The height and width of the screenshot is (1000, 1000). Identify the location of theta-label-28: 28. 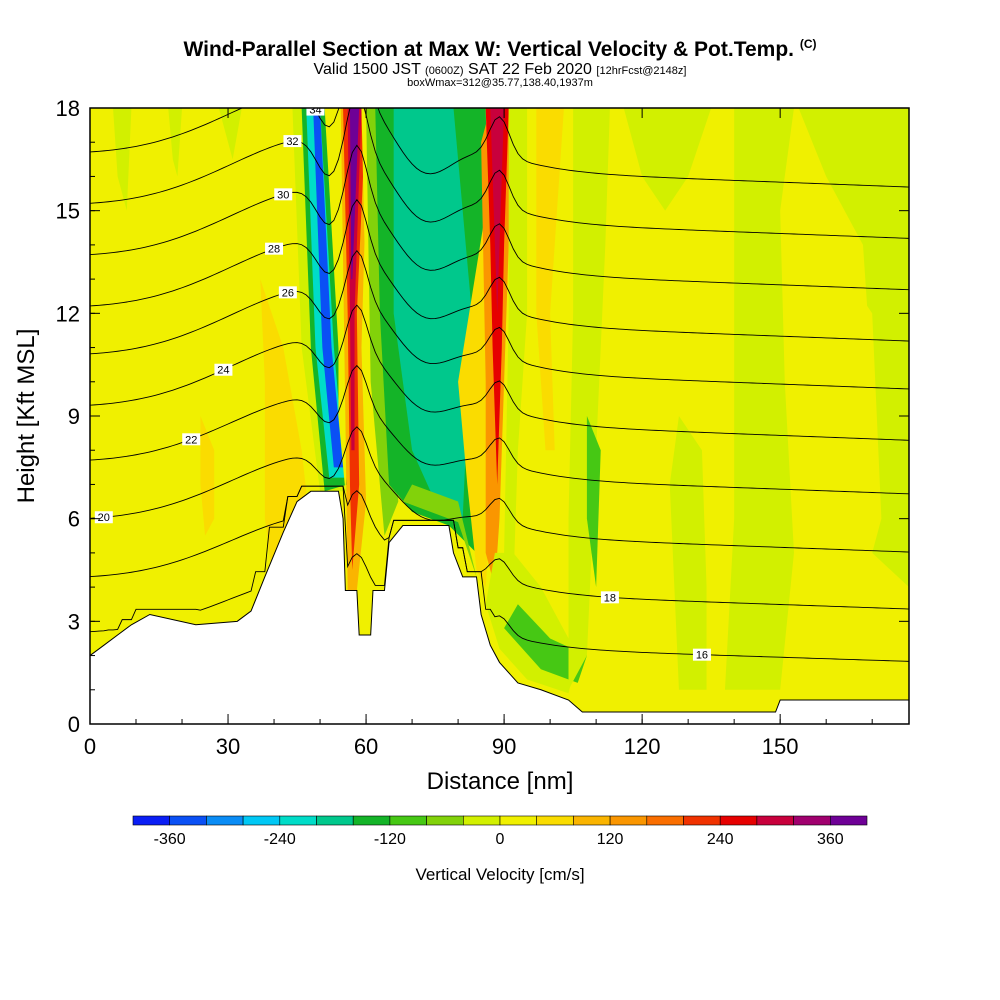
(274, 250).